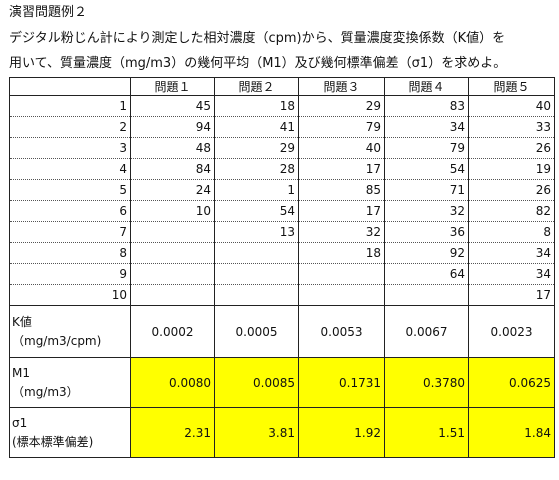 The width and height of the screenshot is (559, 480). Describe the element at coordinates (172, 169) in the screenshot. I see `table-cell: 84` at that location.